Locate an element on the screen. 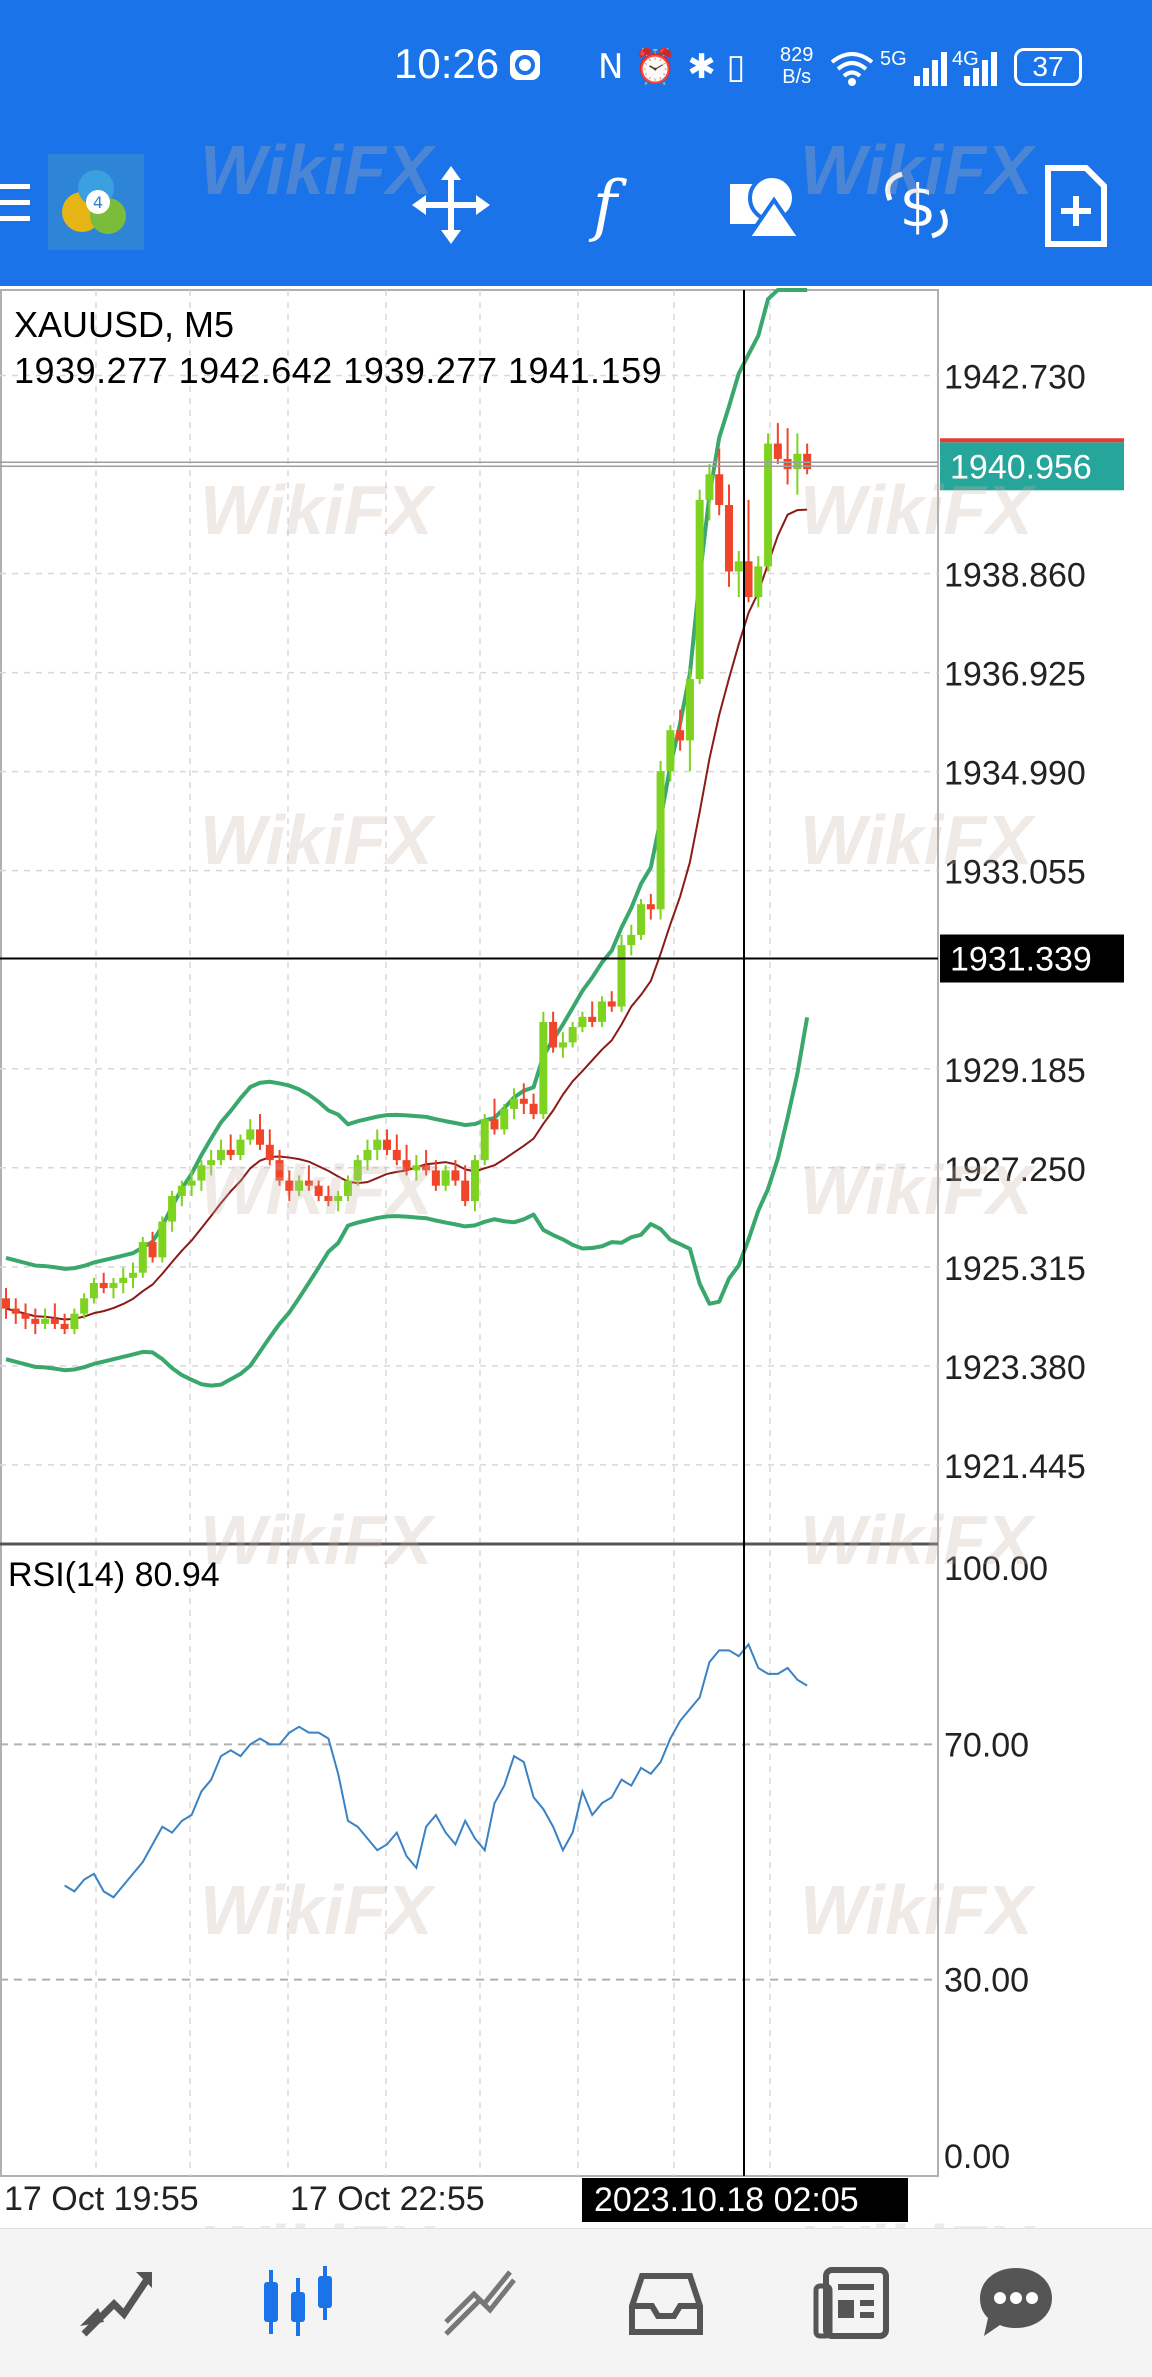 This screenshot has height=2377, width=1152. status-icons: N ⏰ ✱ ▯ is located at coordinates (671, 66).